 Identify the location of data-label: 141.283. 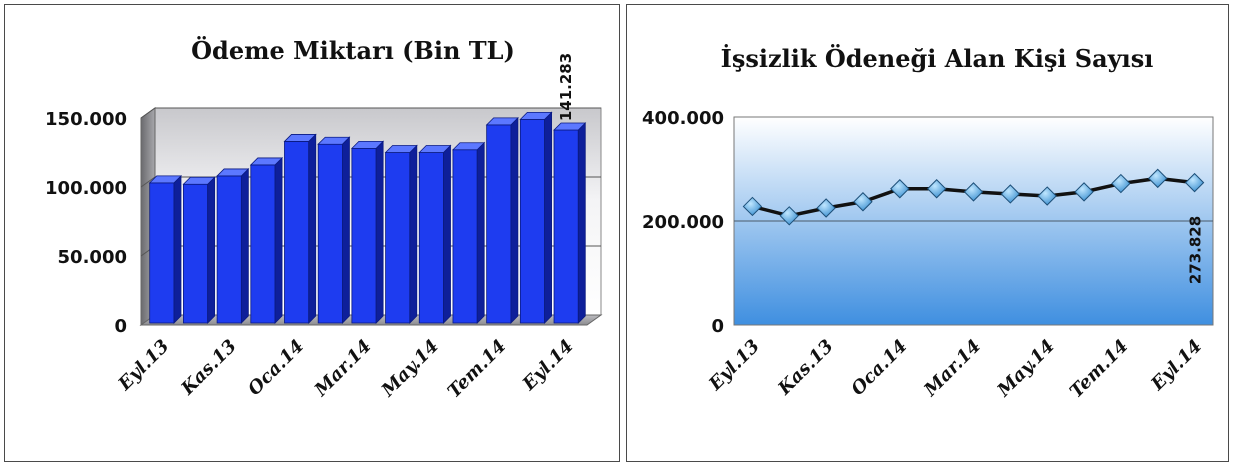
(566, 87).